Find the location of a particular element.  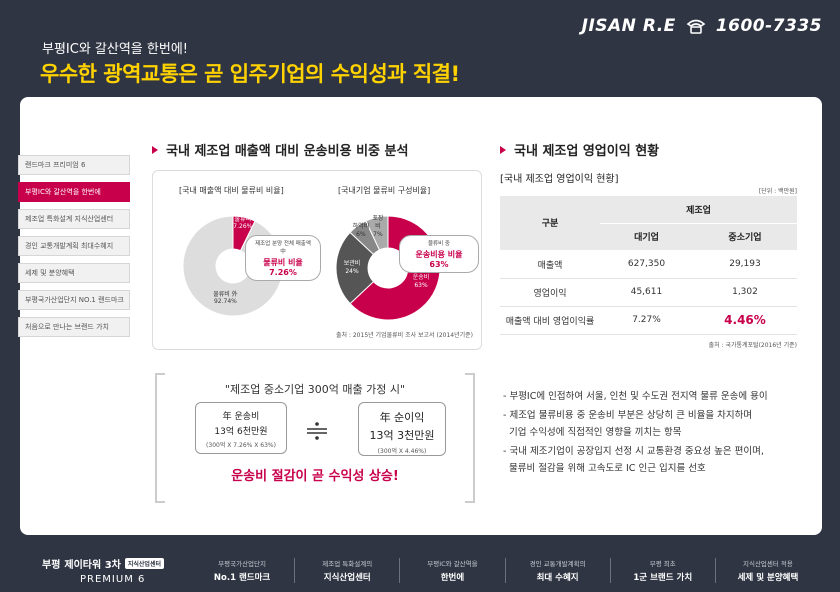

table-row-label: 영업이익 is located at coordinates (550, 292).